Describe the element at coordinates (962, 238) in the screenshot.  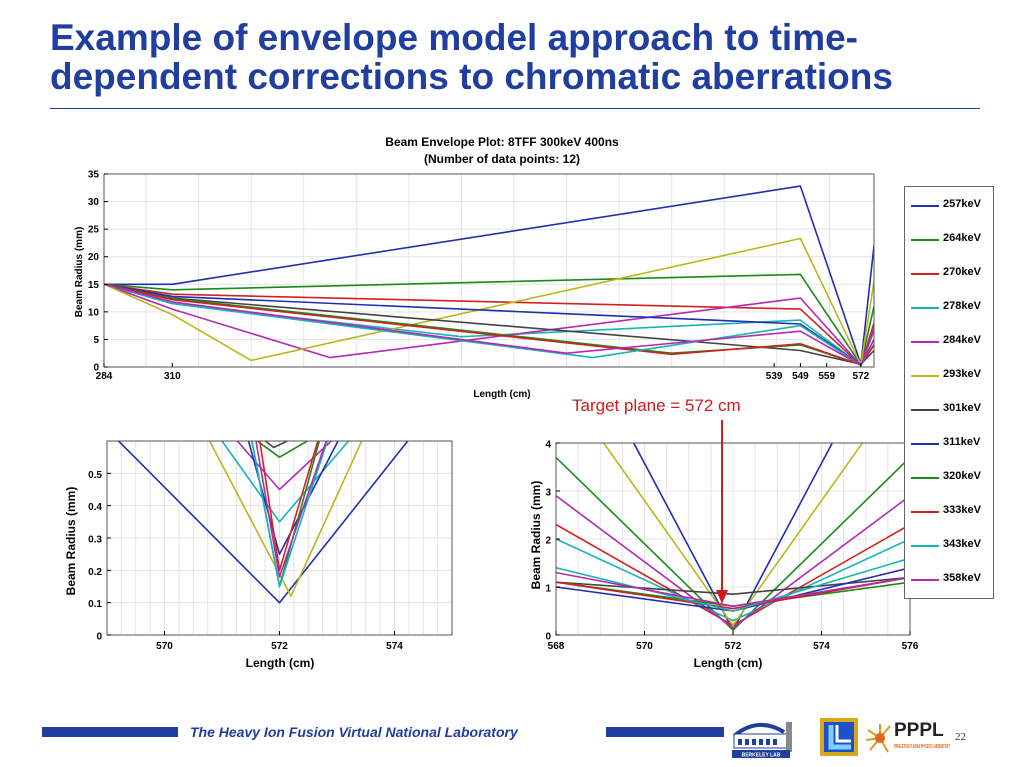
I see `legend-label: 264keV` at that location.